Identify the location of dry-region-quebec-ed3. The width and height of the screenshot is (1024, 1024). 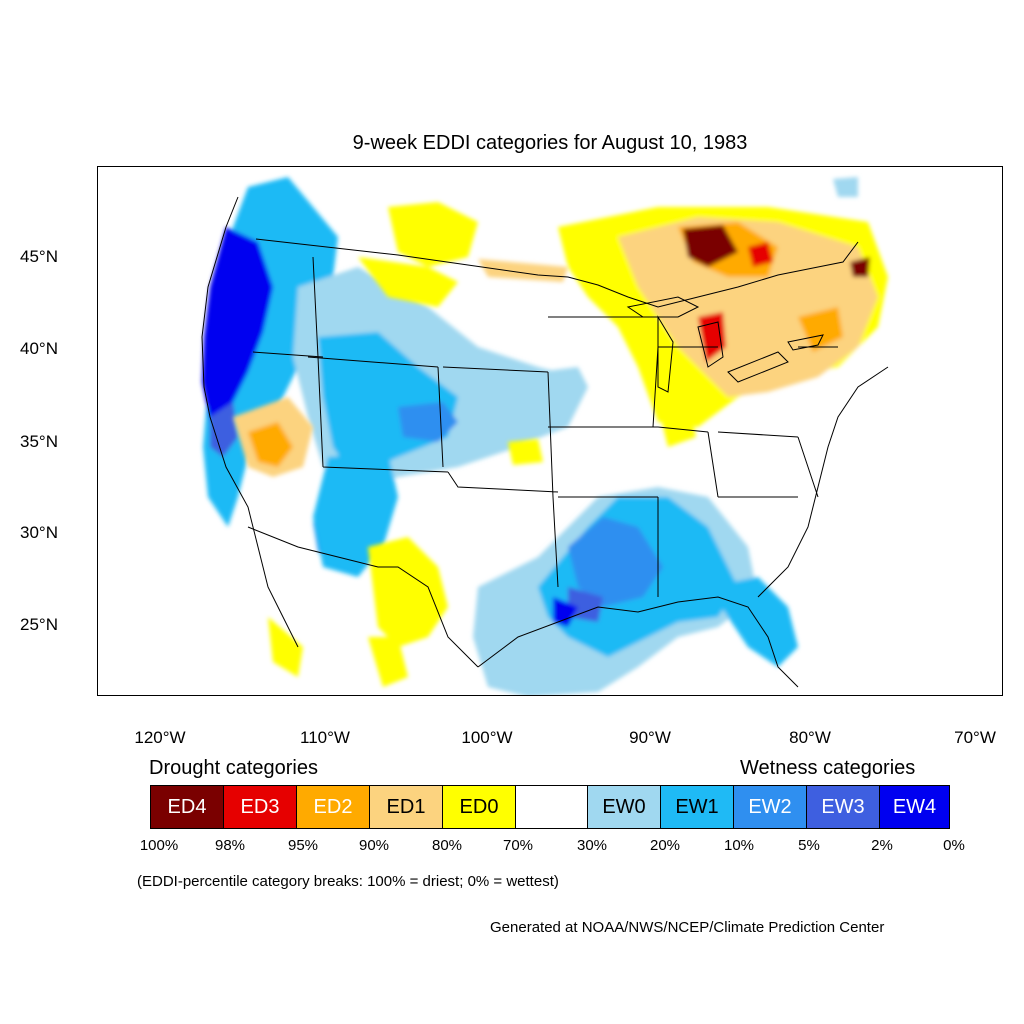
(760, 254).